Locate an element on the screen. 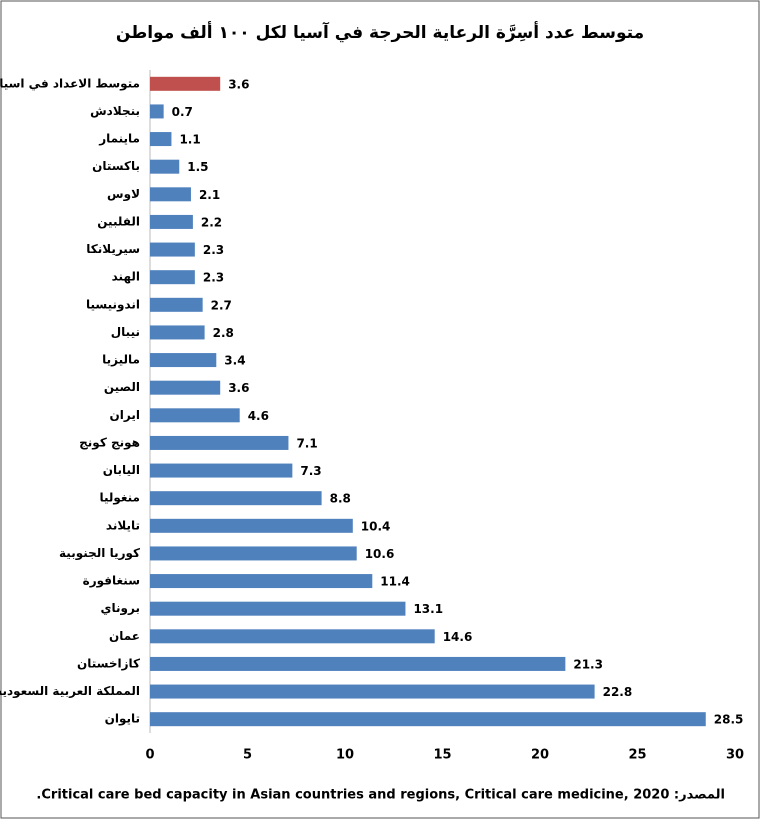  value-label: 3.4 is located at coordinates (234, 361).